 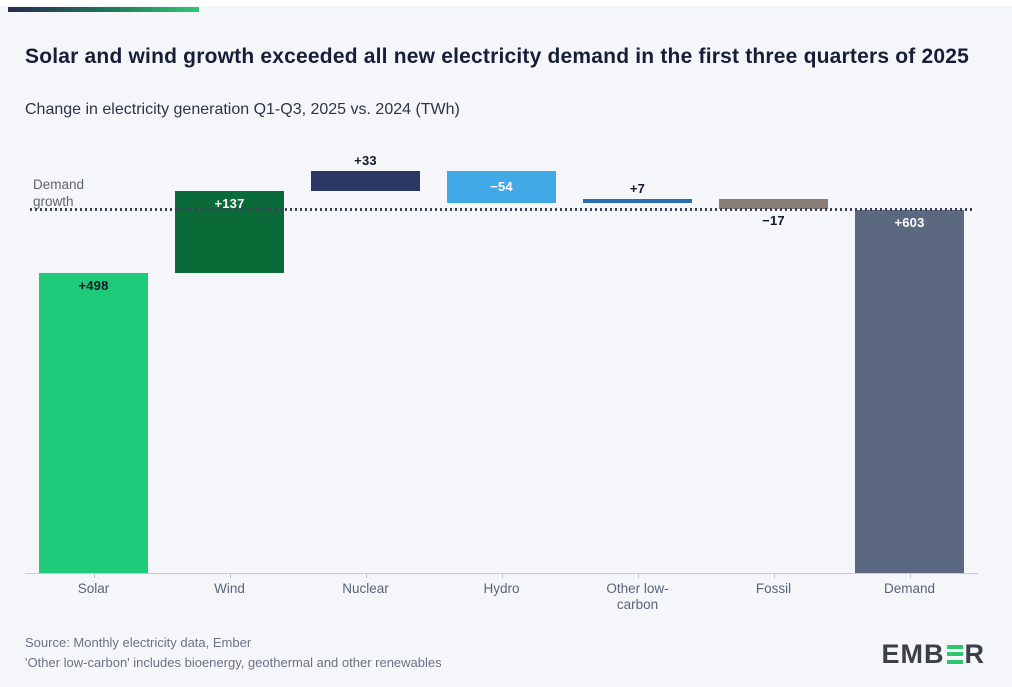 What do you see at coordinates (506, 3) in the screenshot?
I see `top-strip` at bounding box center [506, 3].